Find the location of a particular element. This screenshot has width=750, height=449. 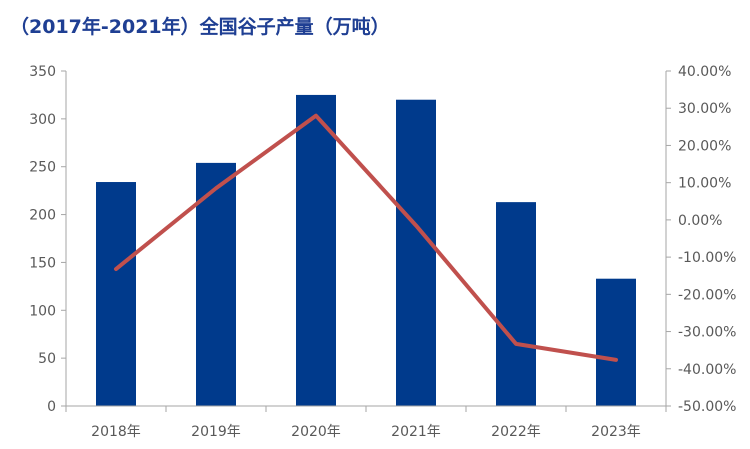

chart-title: （2017年-2021年）全国谷子产量（万吨） is located at coordinates (200, 27).